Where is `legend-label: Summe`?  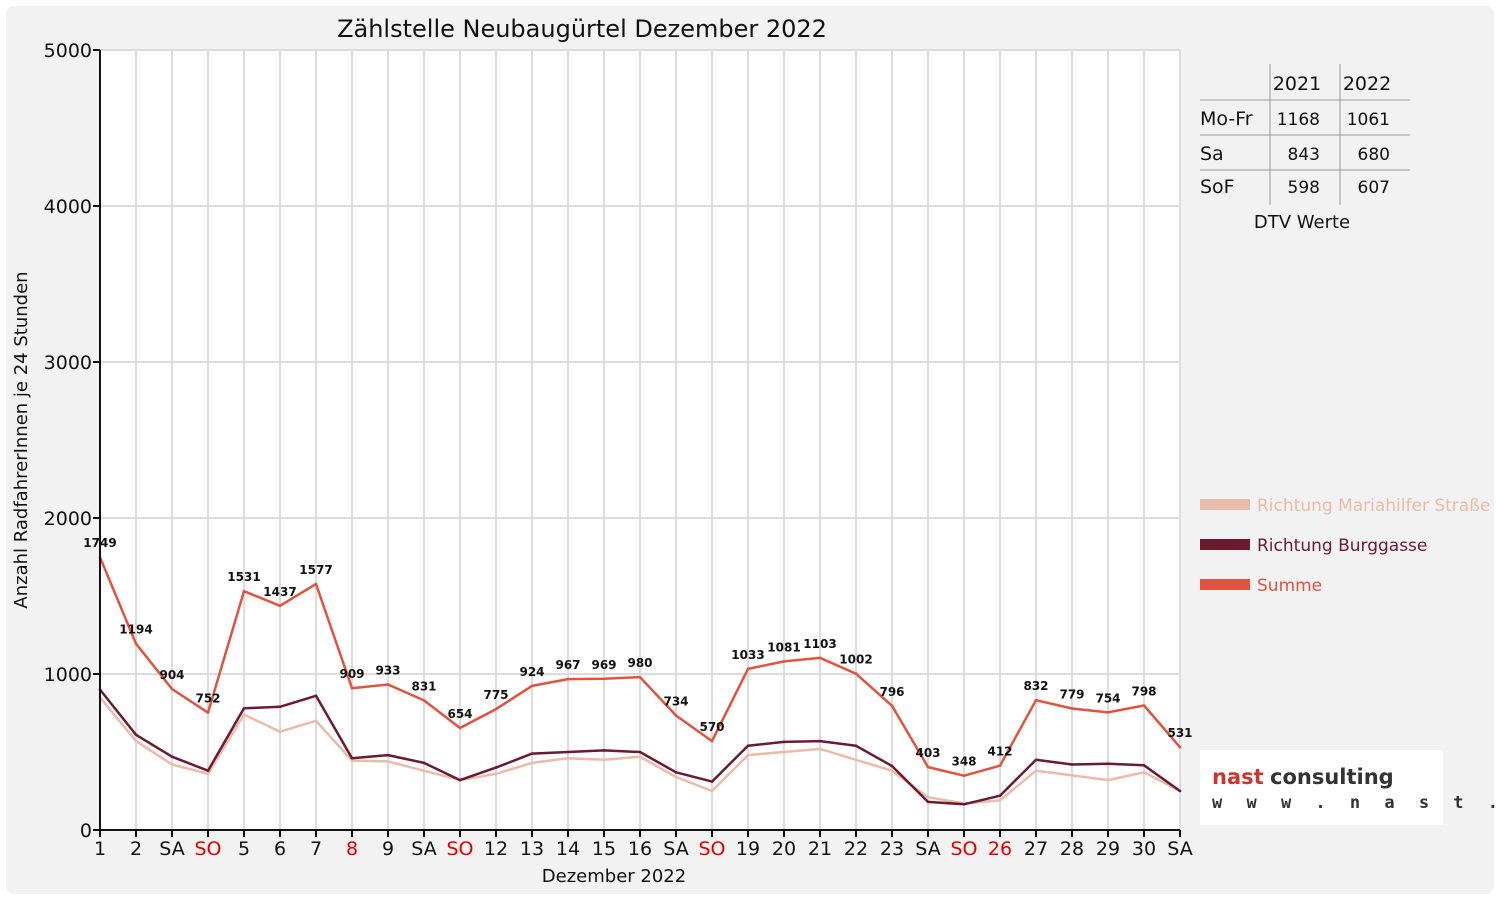 legend-label: Summe is located at coordinates (1289, 586).